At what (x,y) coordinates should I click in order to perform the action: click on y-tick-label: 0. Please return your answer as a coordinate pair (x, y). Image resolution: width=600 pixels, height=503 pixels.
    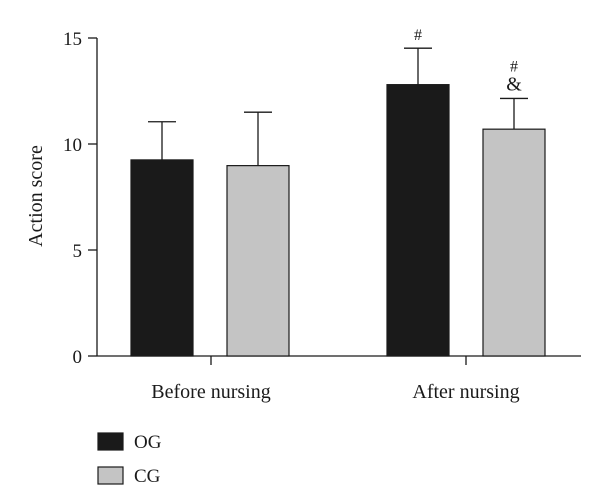
    Looking at the image, I should click on (78, 357).